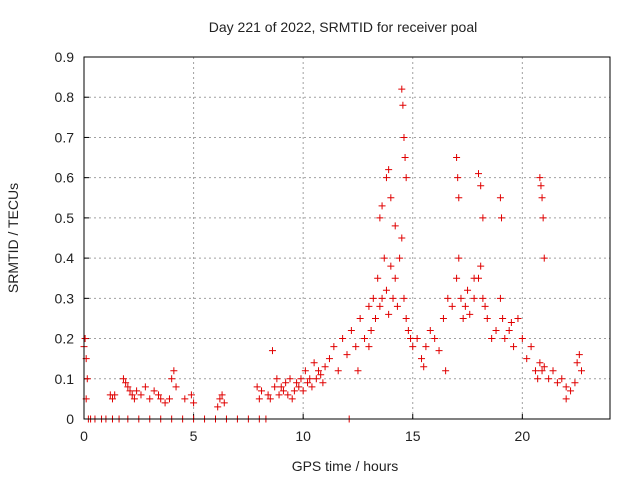  What do you see at coordinates (70, 419) in the screenshot?
I see `y-tick-label: 0` at bounding box center [70, 419].